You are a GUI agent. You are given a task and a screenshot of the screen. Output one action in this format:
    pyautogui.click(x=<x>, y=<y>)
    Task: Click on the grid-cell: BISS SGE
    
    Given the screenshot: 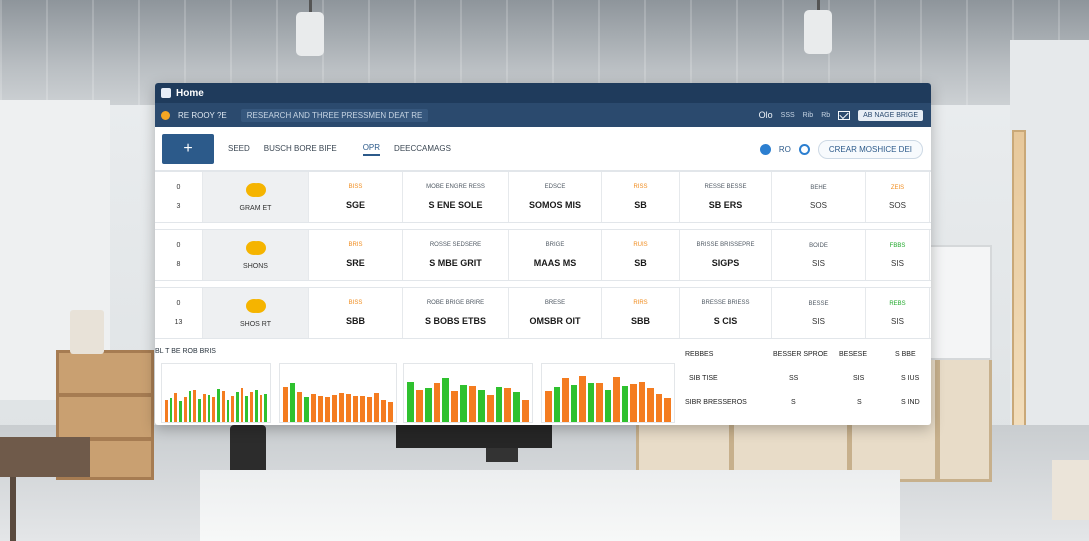 What is the action you would take?
    pyautogui.click(x=356, y=197)
    